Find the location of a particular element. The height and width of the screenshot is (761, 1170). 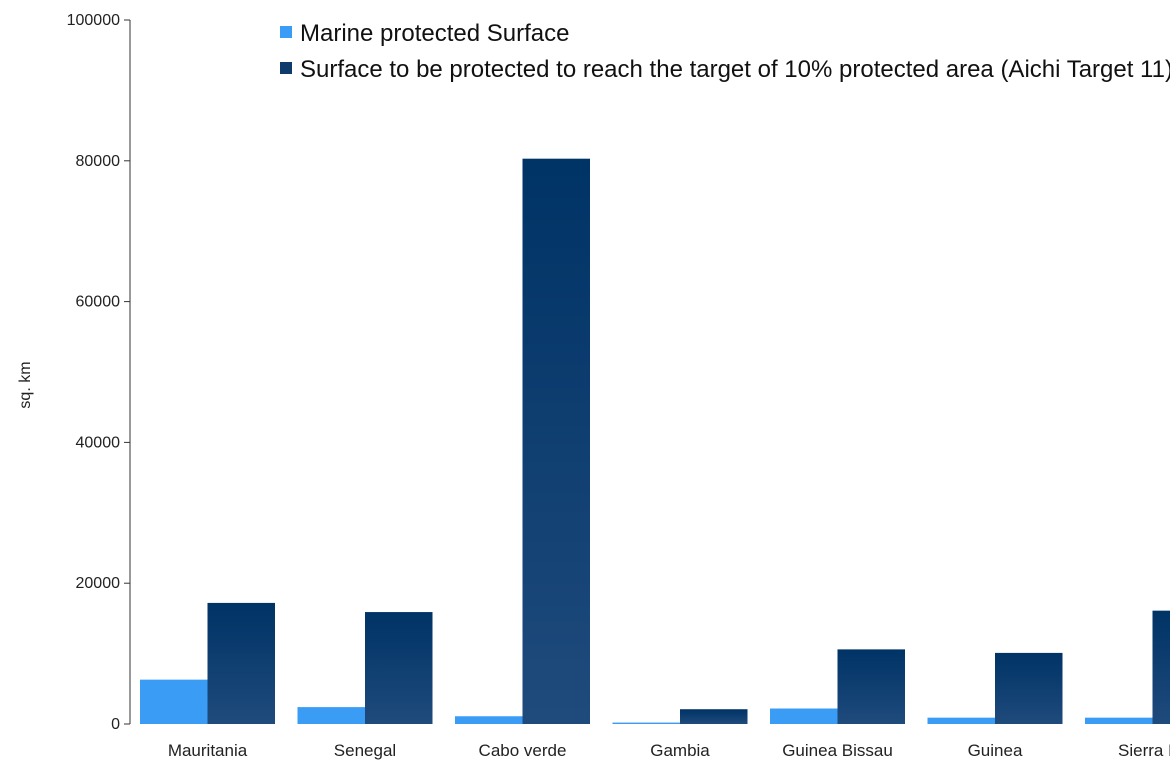

y-axis-title: sq. km is located at coordinates (25, 384).